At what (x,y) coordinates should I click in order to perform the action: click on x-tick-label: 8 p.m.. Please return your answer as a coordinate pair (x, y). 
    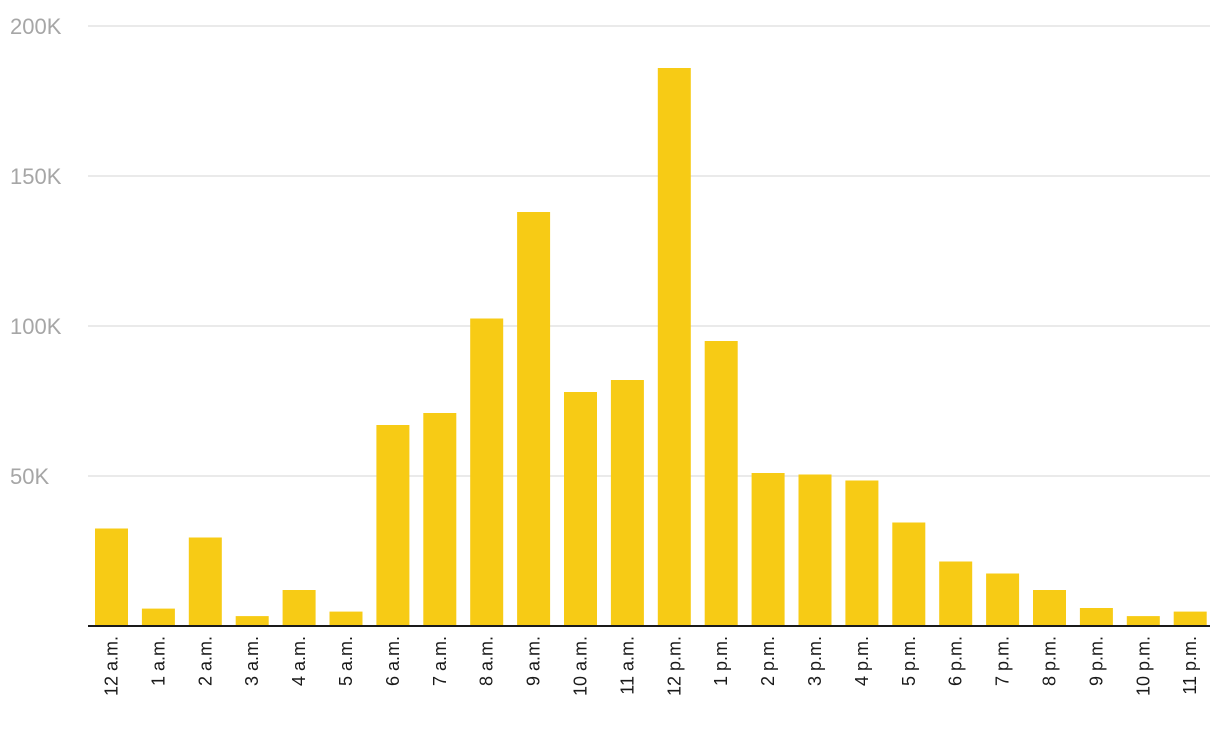
    Looking at the image, I should click on (1050, 661).